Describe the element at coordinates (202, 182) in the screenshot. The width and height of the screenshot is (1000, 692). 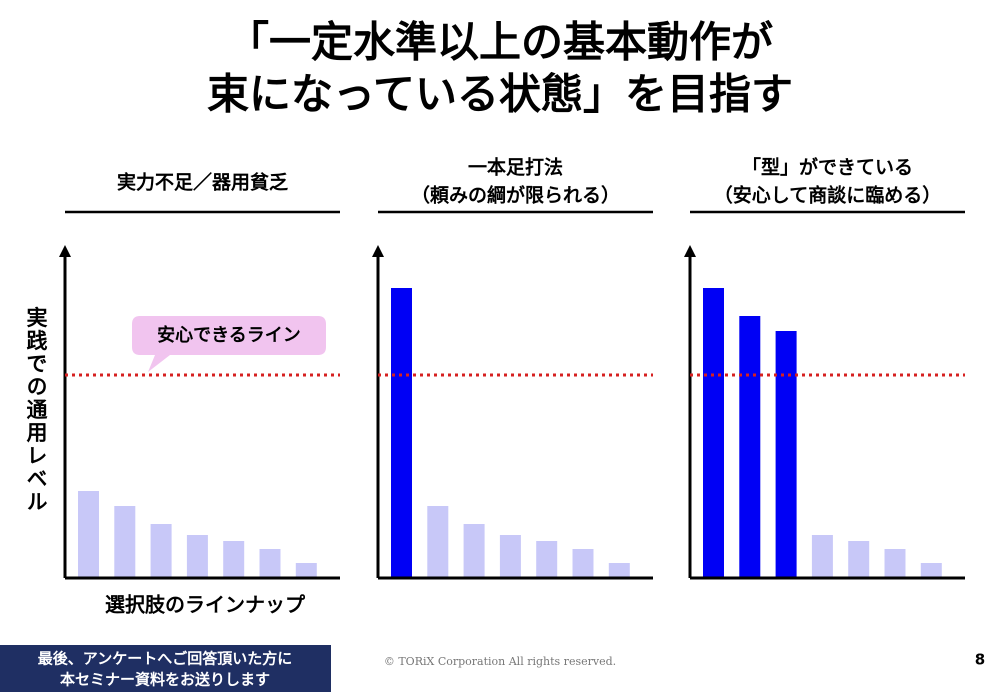
I see `chart-title: 実力不足／器用貧乏` at that location.